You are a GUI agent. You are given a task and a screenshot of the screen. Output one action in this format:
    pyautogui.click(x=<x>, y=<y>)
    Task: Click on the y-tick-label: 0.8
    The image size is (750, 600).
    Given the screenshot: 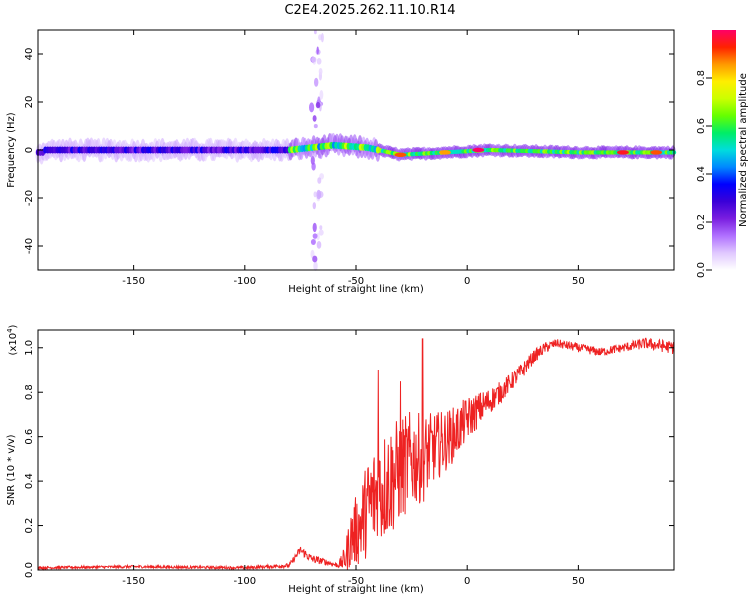 What is the action you would take?
    pyautogui.click(x=29, y=392)
    